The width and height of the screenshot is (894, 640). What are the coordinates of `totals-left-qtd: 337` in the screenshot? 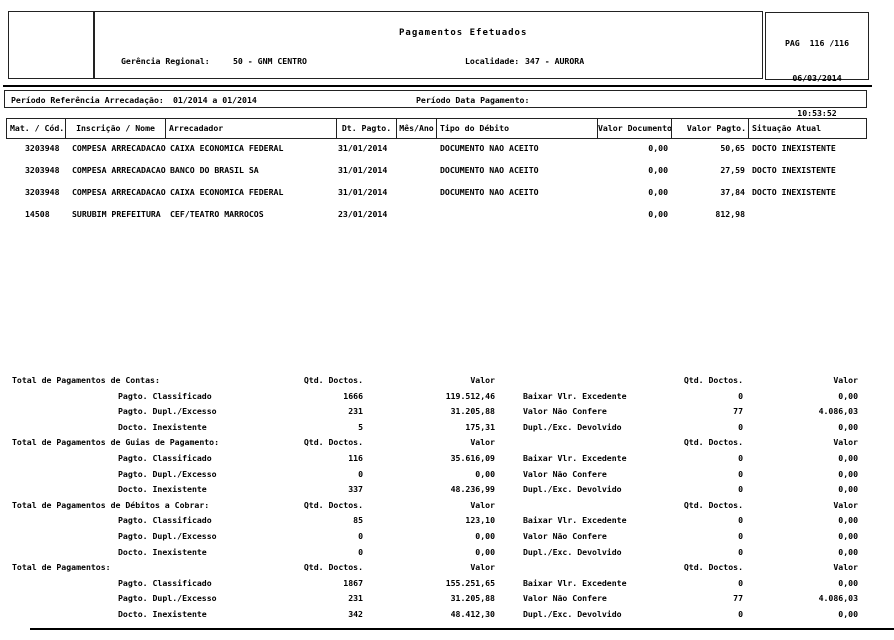 It's located at (355, 489).